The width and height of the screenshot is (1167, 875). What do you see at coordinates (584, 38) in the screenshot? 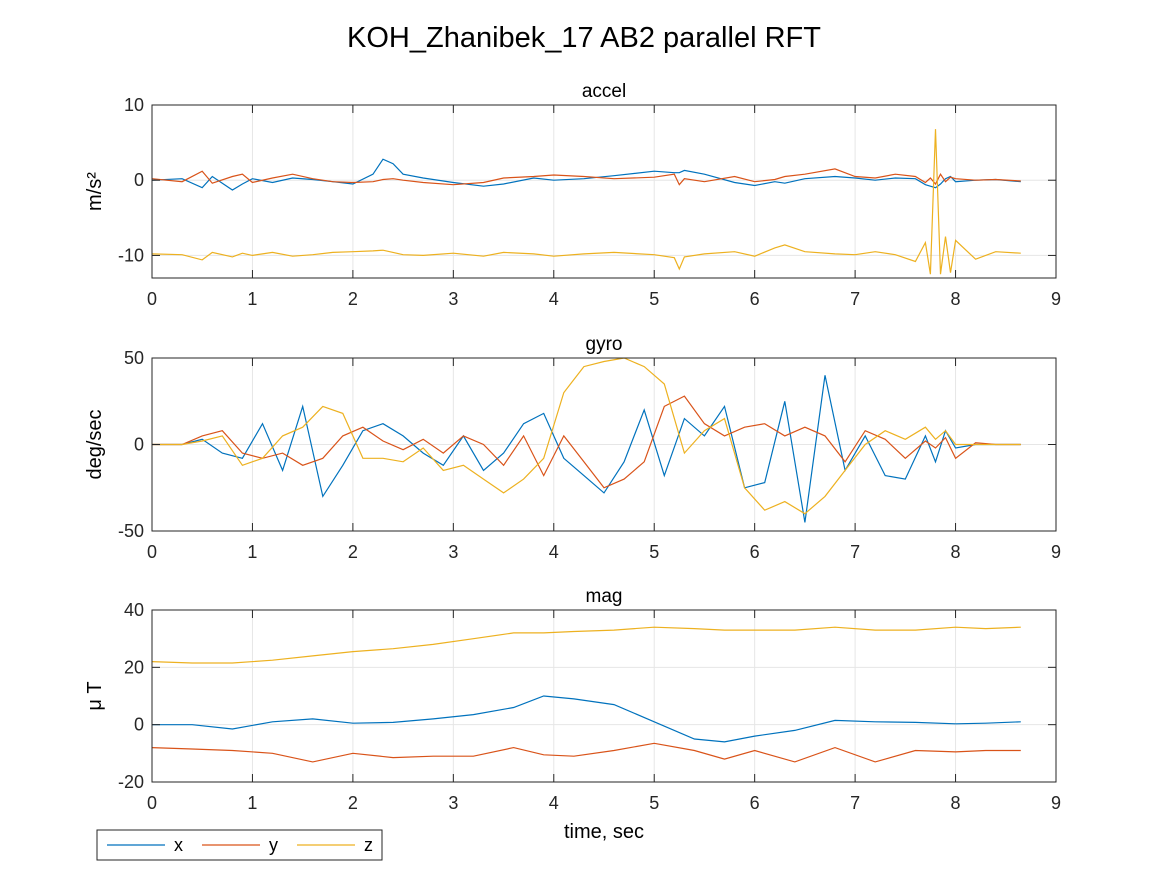
I see `figure-title: KOH_Zhanibek_17 AB2 parallel RFT` at bounding box center [584, 38].